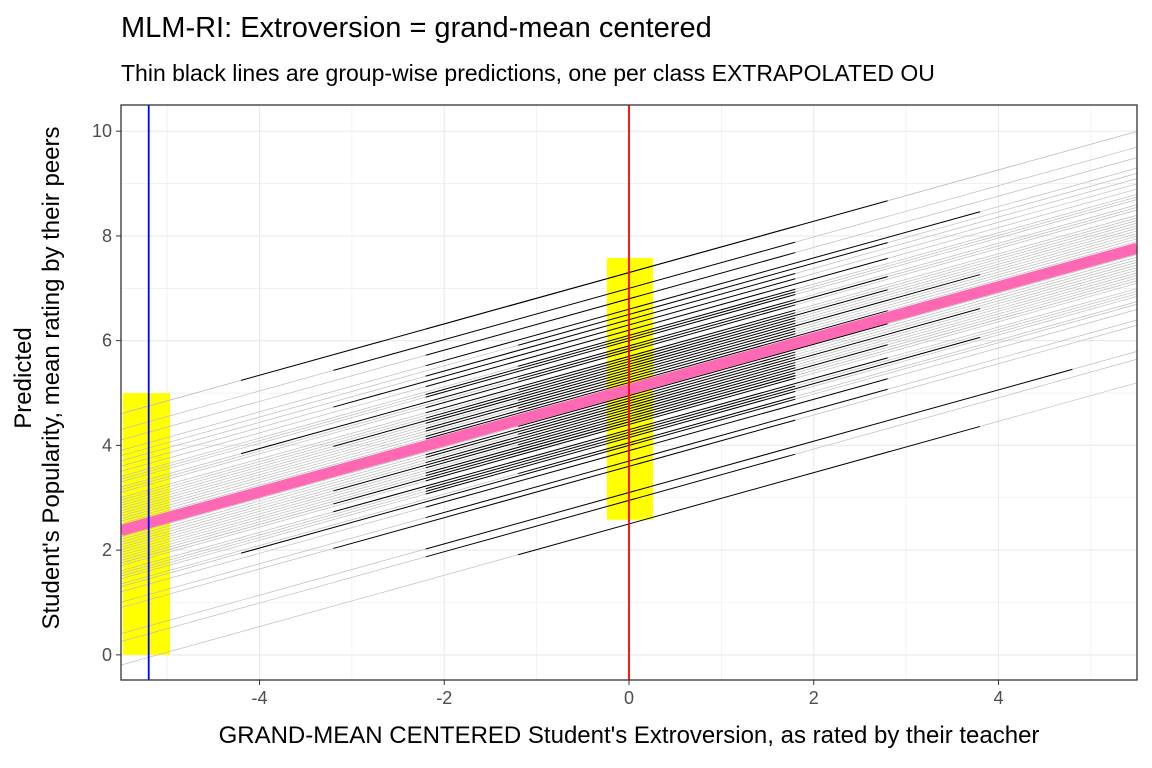  Describe the element at coordinates (629, 698) in the screenshot. I see `x-tick-label: 0` at that location.